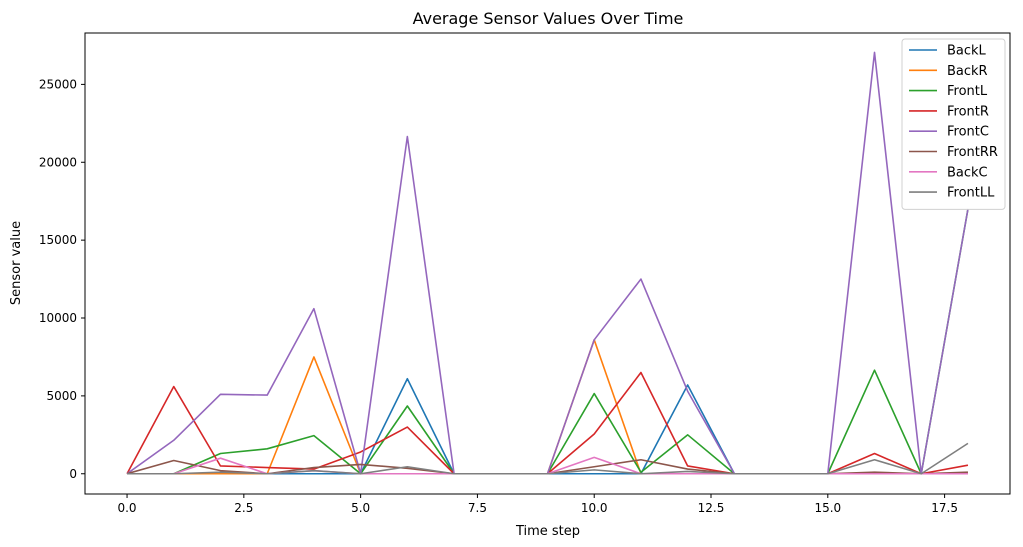 The image size is (1023, 547). What do you see at coordinates (58, 318) in the screenshot?
I see `y-tick-label: 10000` at bounding box center [58, 318].